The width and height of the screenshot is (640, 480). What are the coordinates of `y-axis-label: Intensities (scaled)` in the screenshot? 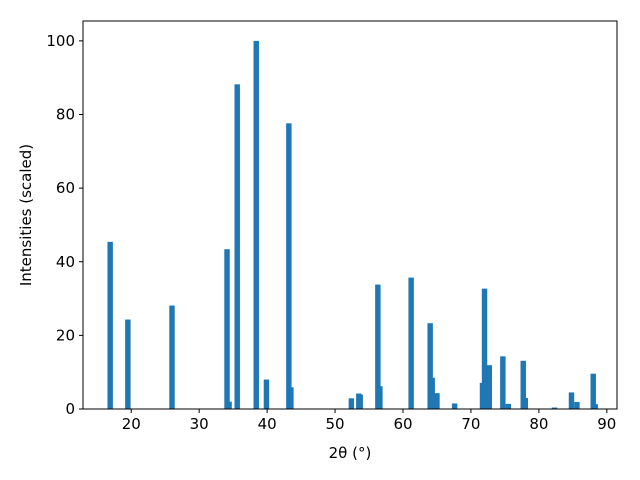 It's located at (26, 215).